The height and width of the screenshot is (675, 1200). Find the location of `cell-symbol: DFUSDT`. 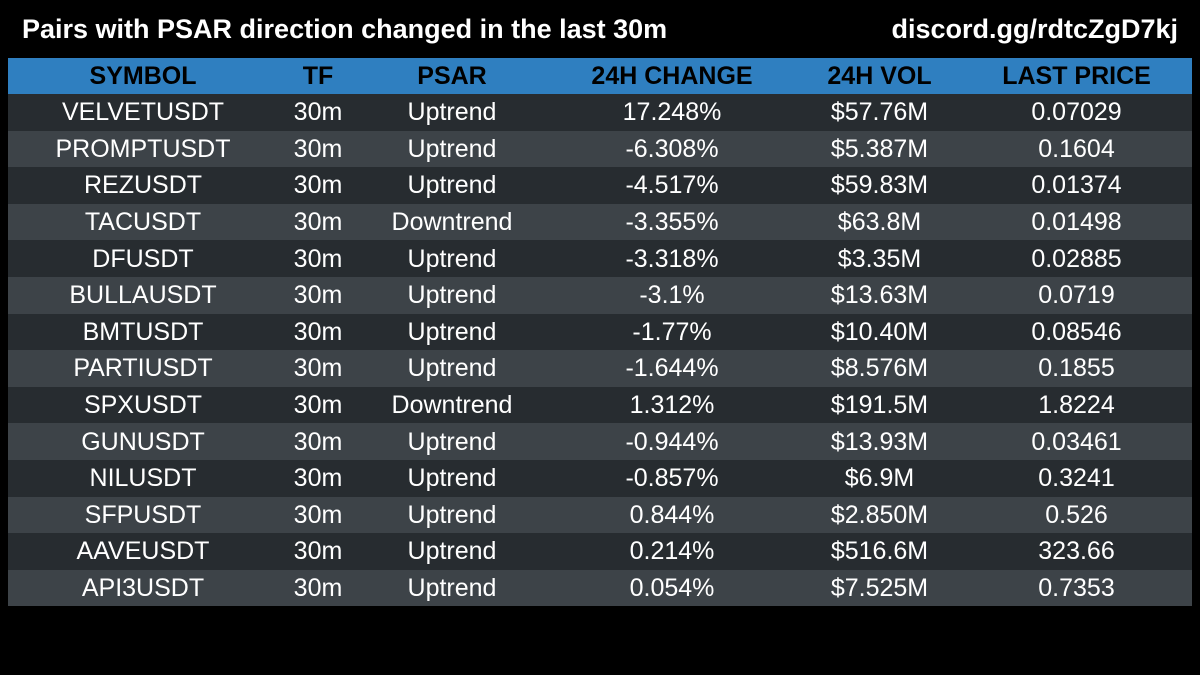

cell-symbol: DFUSDT is located at coordinates (143, 258).